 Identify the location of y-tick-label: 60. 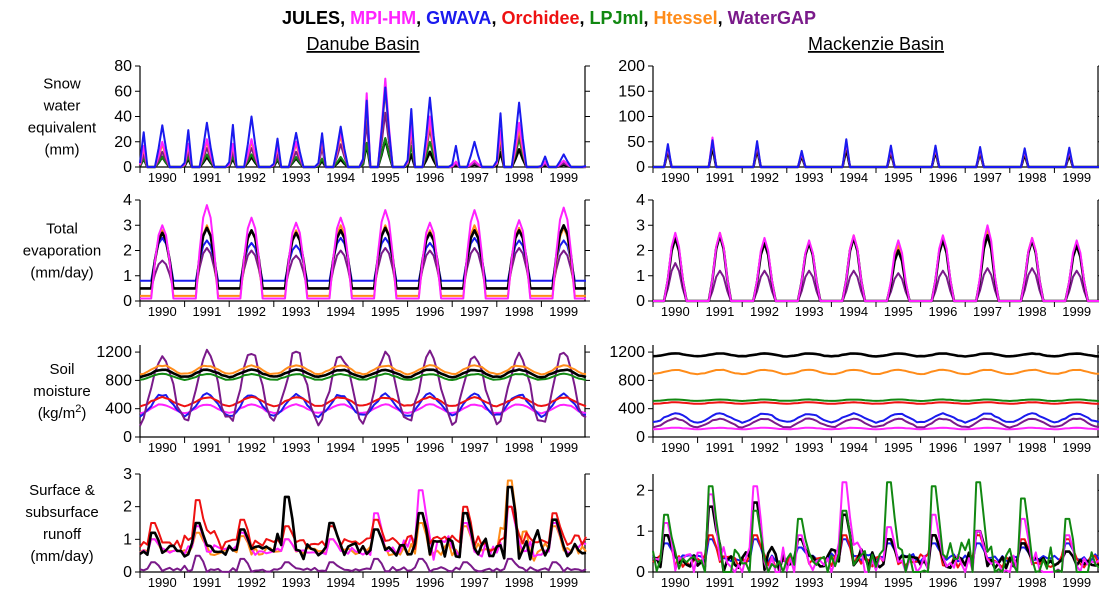
(123, 91).